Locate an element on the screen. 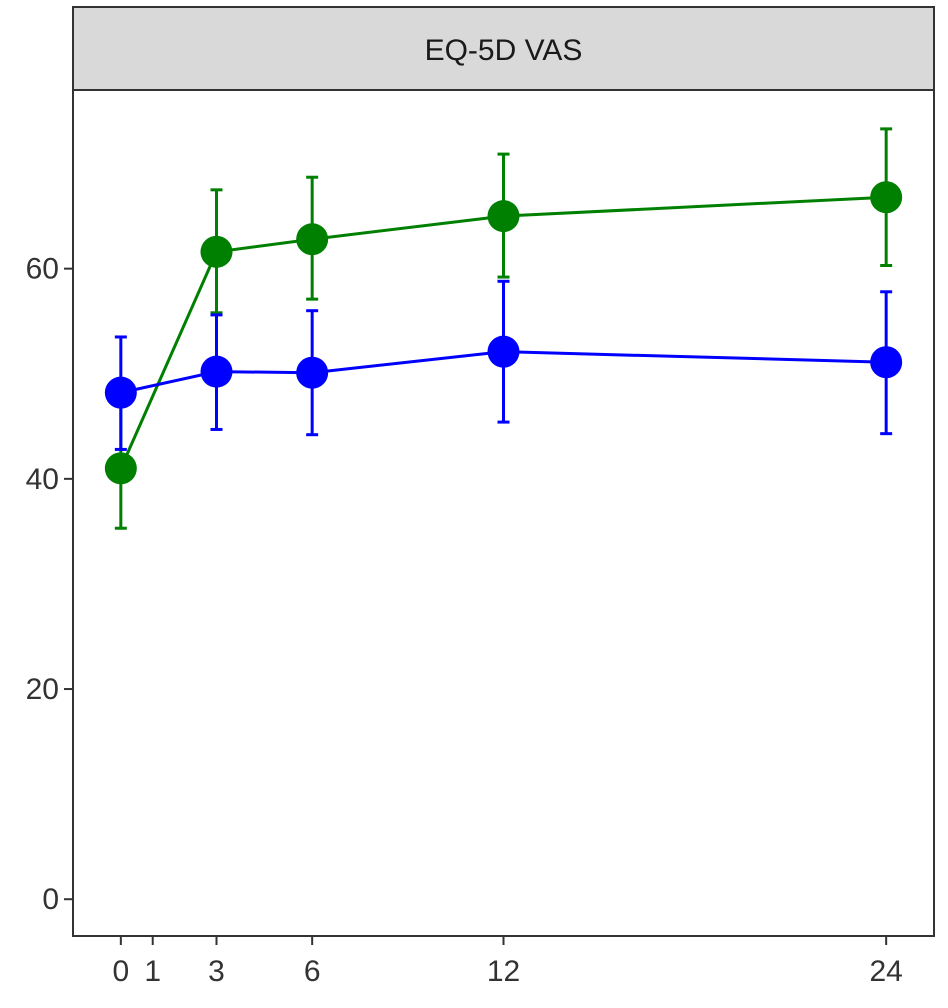 This screenshot has height=1008, width=948. chart-title: EQ-5D VAS is located at coordinates (504, 50).